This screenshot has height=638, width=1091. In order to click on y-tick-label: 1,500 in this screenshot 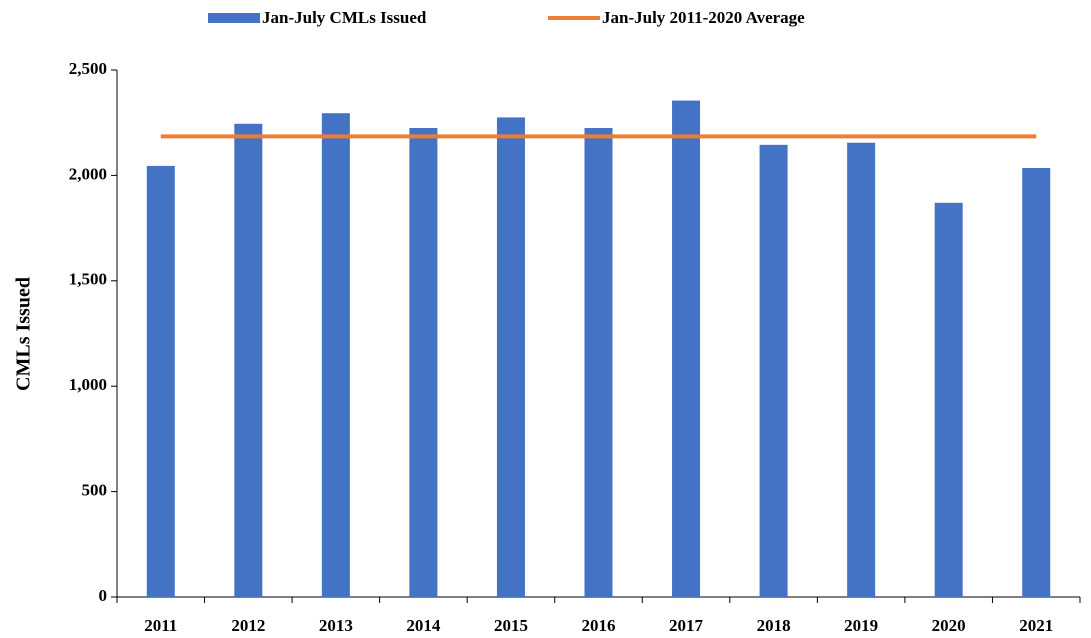, I will do `click(88, 279)`.